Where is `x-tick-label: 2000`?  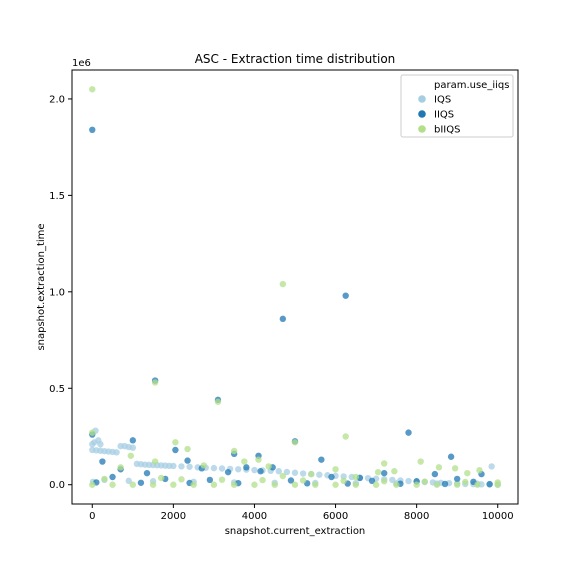
x-tick-label: 2000 is located at coordinates (173, 516).